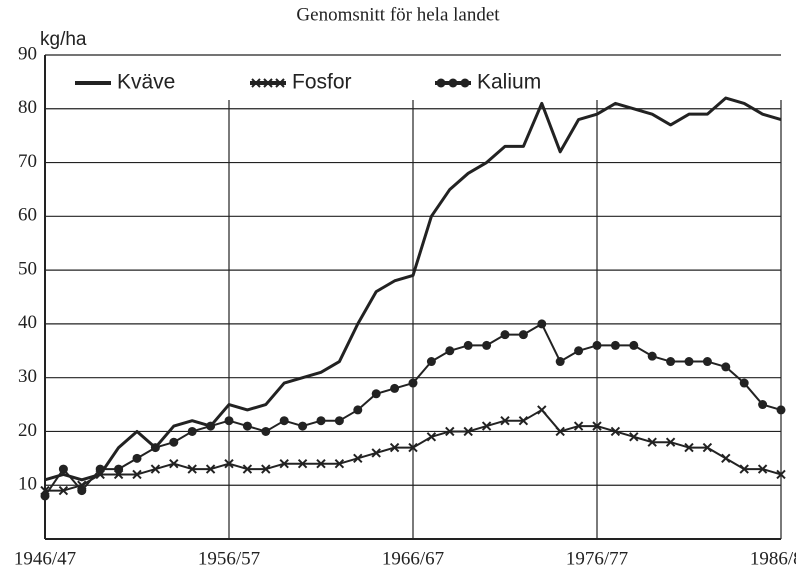  Describe the element at coordinates (27, 376) in the screenshot. I see `y-tick-label: 30` at that location.